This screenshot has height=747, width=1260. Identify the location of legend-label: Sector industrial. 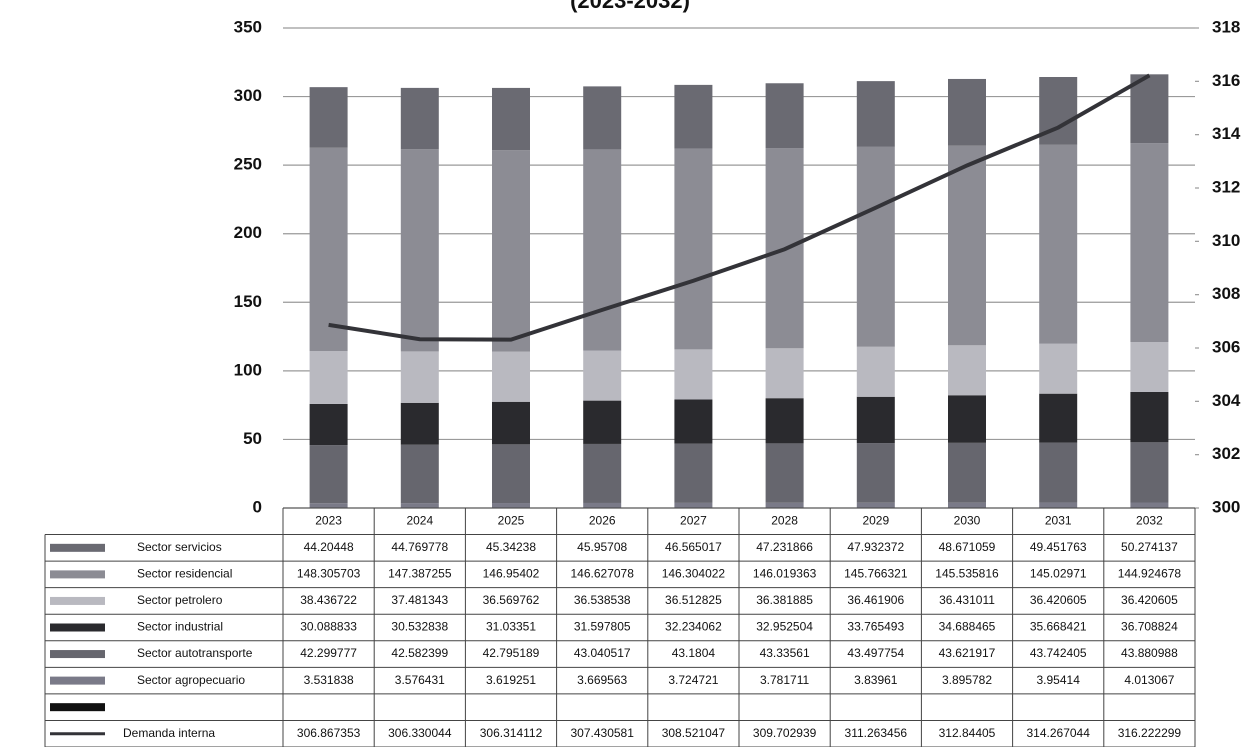
(180, 627).